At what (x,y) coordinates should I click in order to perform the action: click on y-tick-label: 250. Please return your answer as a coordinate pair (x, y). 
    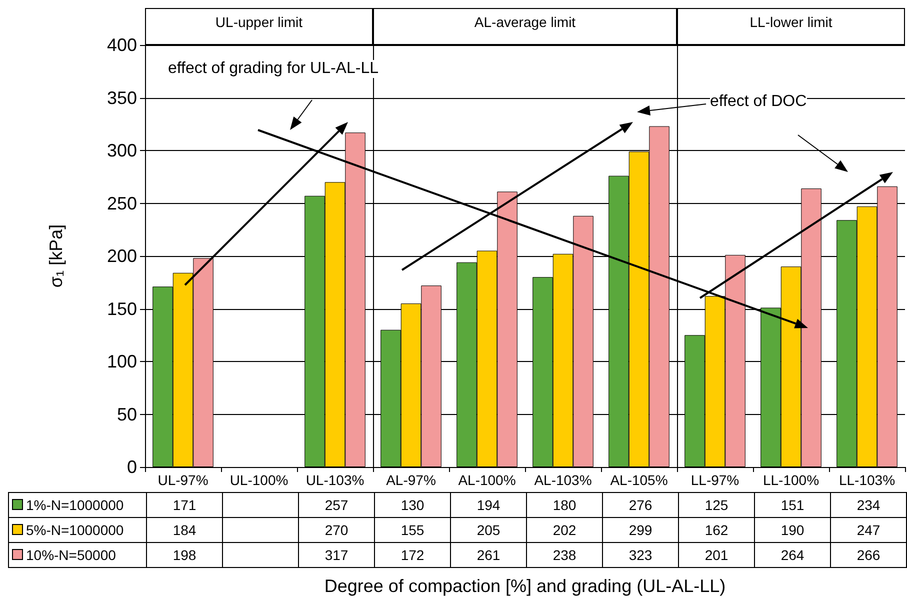
    Looking at the image, I should click on (121, 203).